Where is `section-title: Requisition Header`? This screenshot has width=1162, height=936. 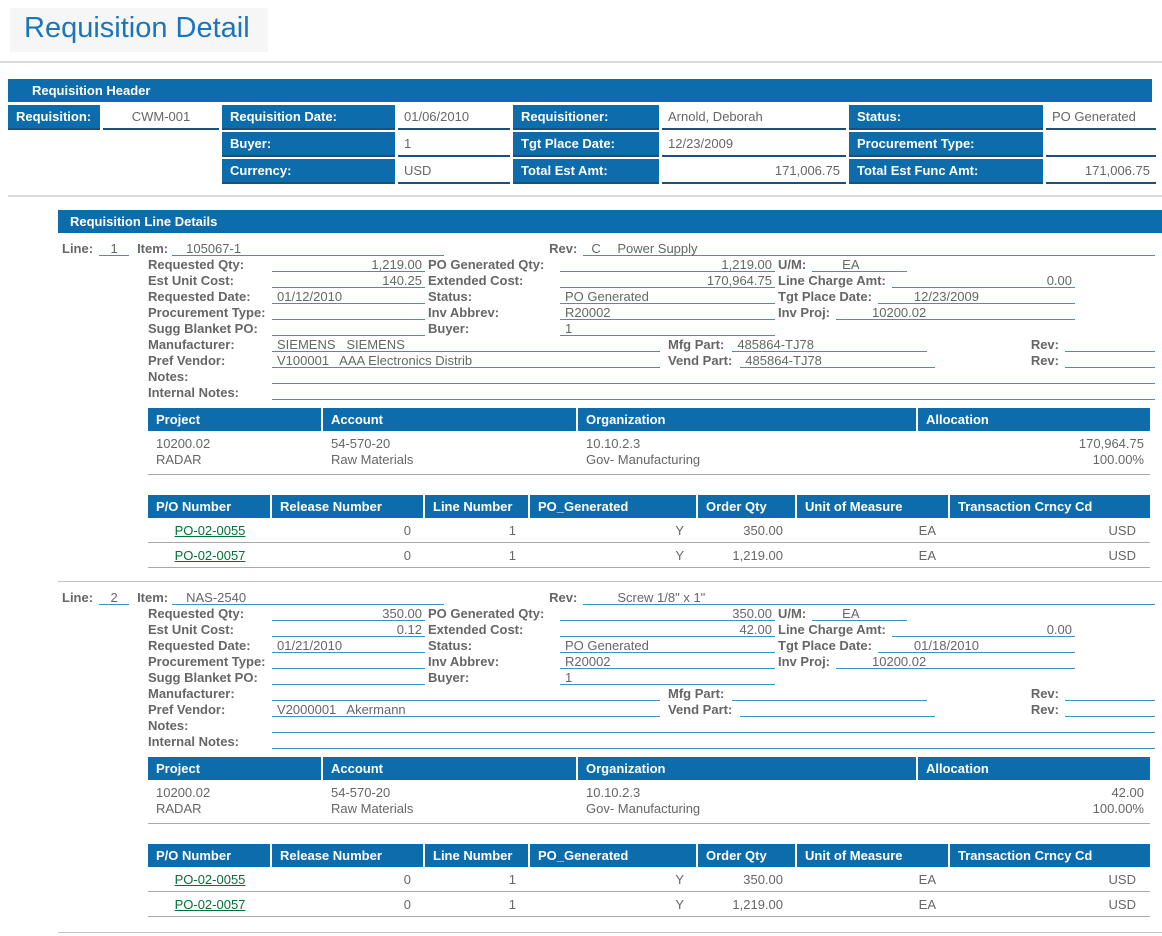 section-title: Requisition Header is located at coordinates (91, 90).